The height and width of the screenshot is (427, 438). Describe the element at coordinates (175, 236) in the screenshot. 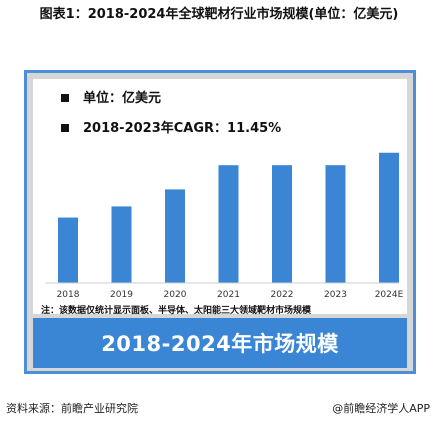

I see `bar-2020` at that location.